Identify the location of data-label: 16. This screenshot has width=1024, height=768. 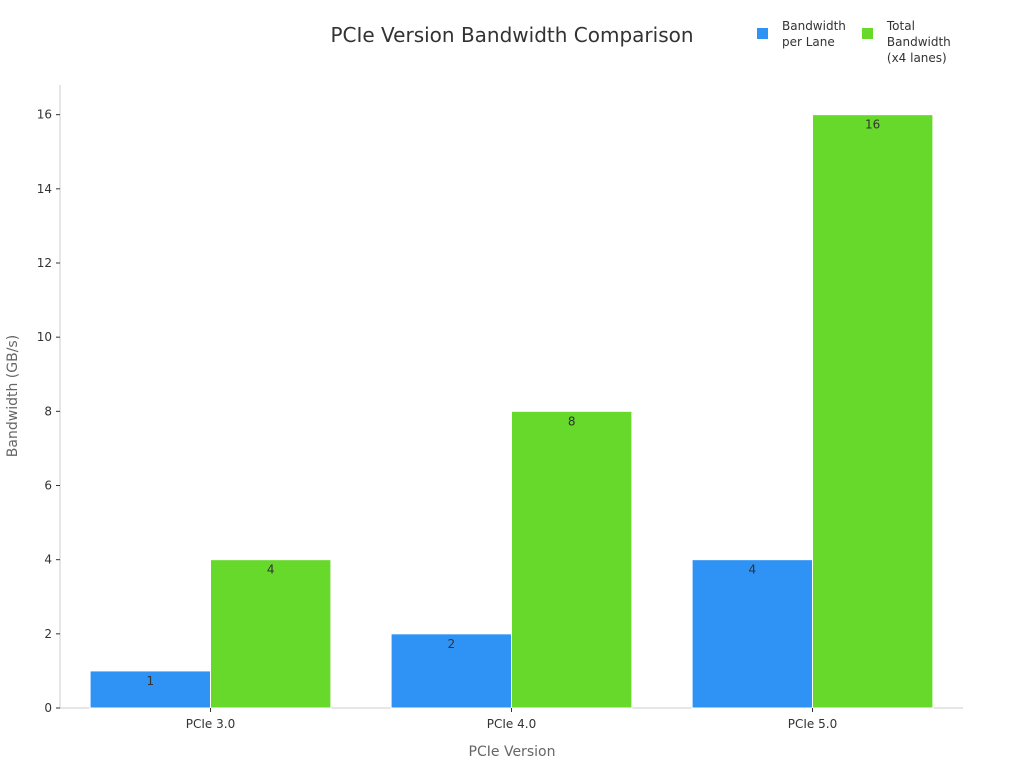
(872, 125).